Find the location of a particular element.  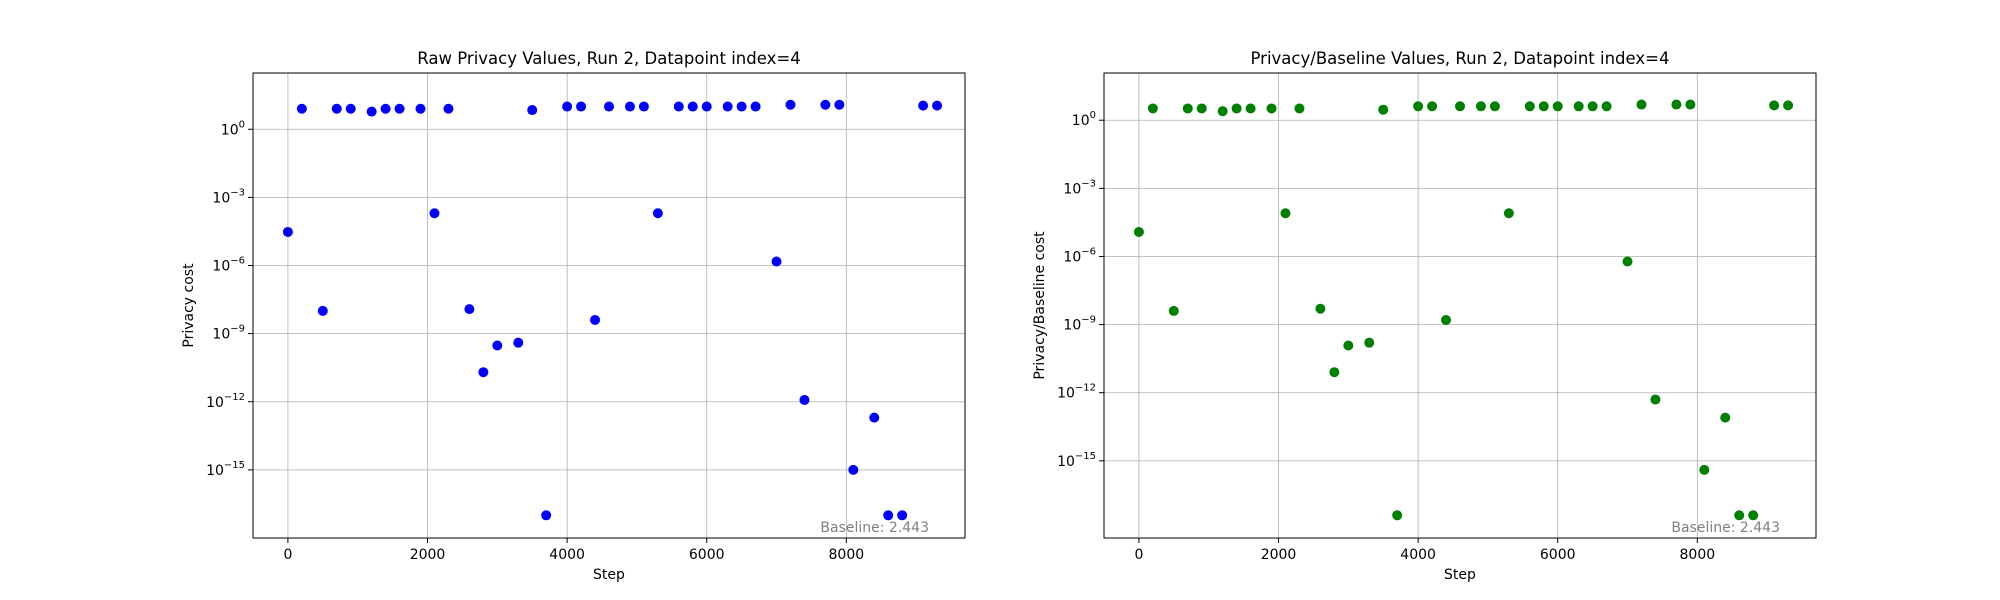

y-axis-label: Privacy cost is located at coordinates (189, 305).